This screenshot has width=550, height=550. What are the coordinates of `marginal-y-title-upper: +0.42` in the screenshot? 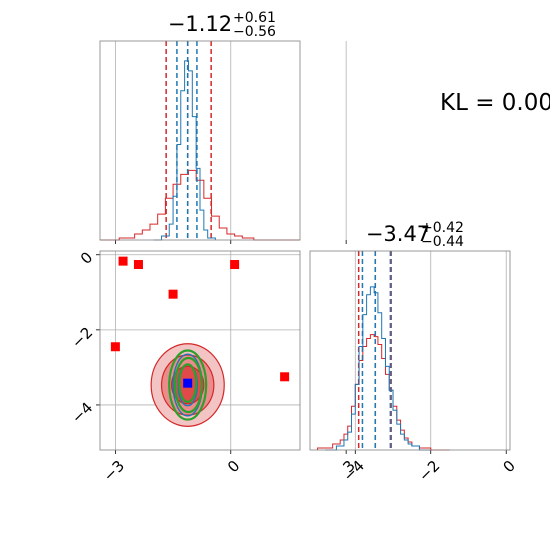 It's located at (442, 228).